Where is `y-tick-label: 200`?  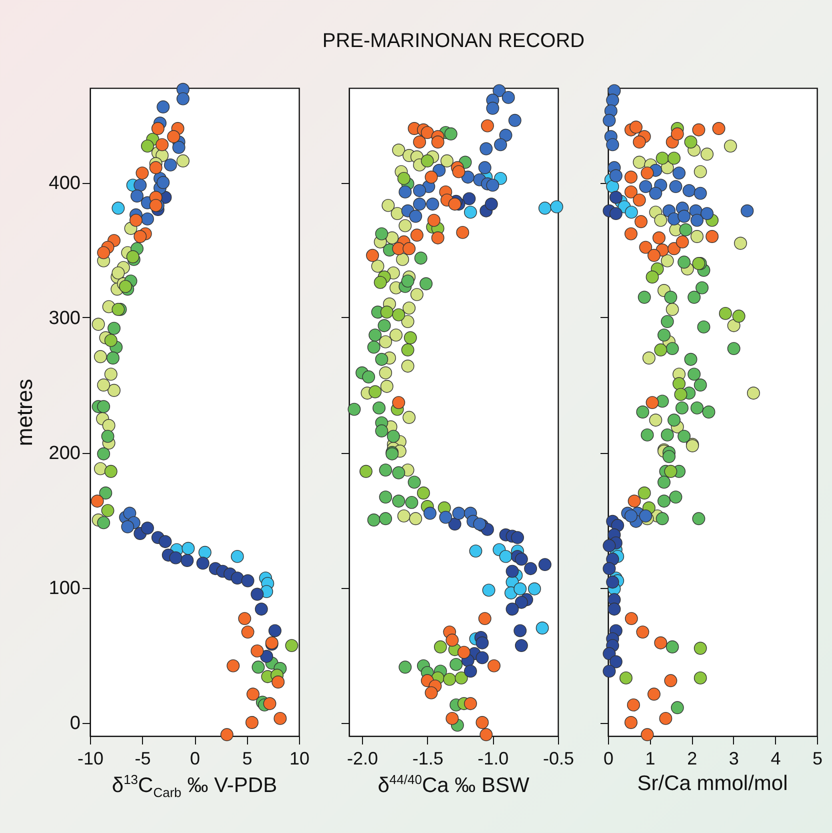 y-tick-label: 200 is located at coordinates (64, 453).